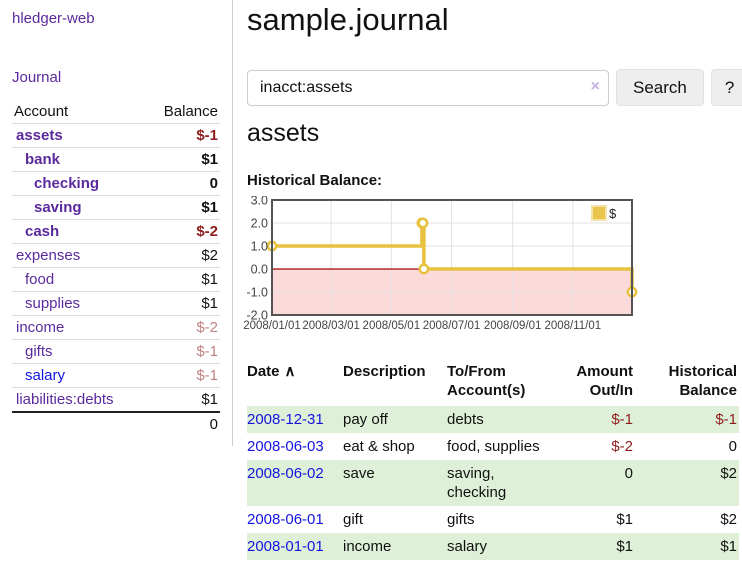 This screenshot has height=582, width=742. I want to click on register-row: 2008-06-01 gift gifts $1 $2, so click(493, 519).